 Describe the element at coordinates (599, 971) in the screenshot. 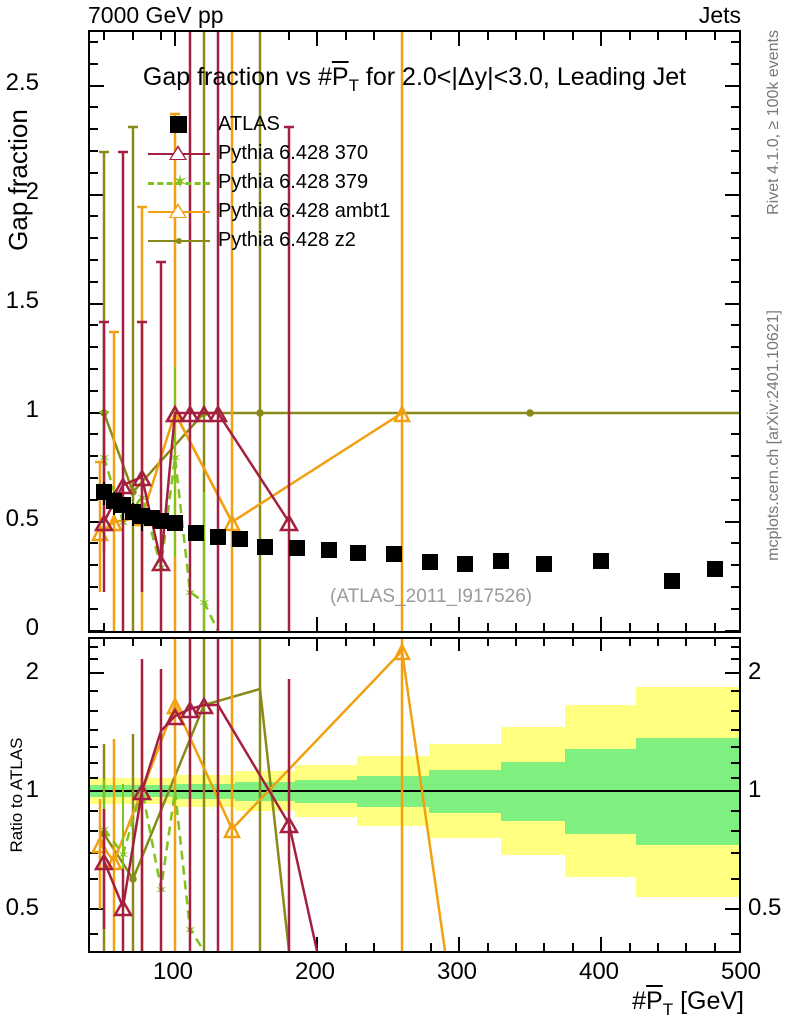

I see `x-tick-label-400: 400` at that location.